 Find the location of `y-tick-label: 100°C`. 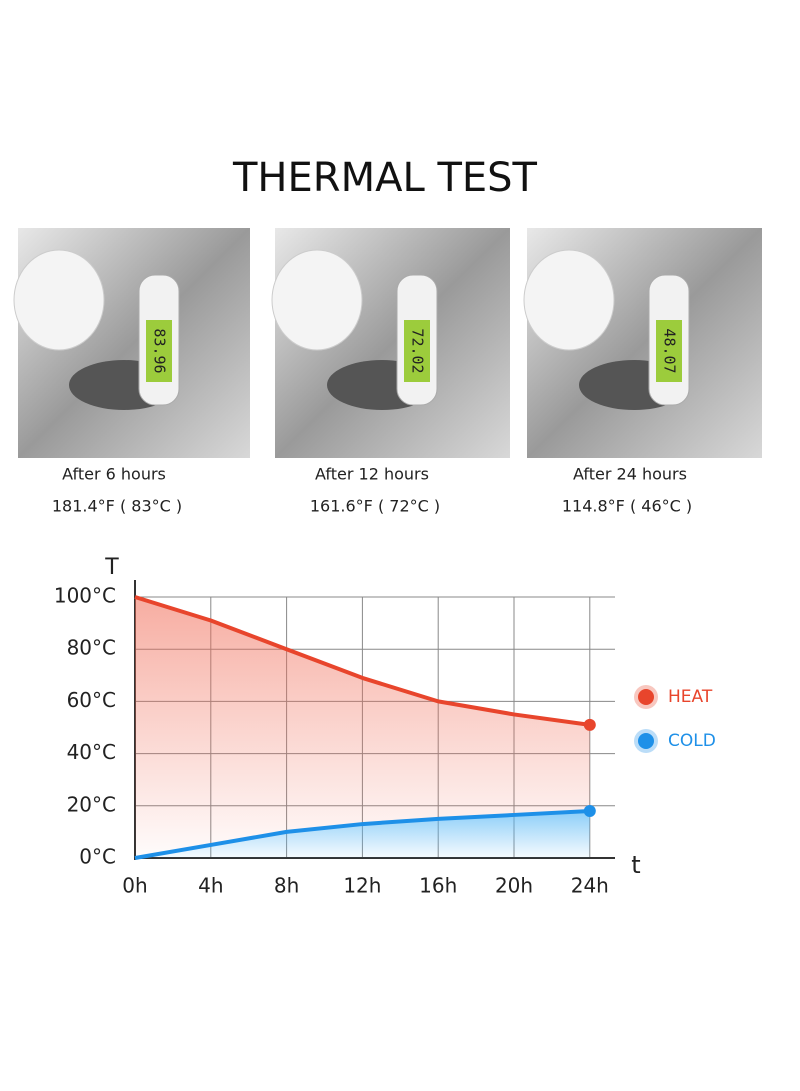

y-tick-label: 100°C is located at coordinates (85, 596).